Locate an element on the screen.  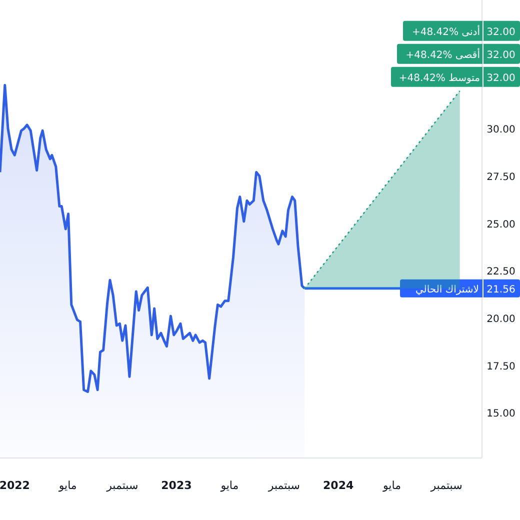
y-tick-label: 30.00 is located at coordinates (501, 130).